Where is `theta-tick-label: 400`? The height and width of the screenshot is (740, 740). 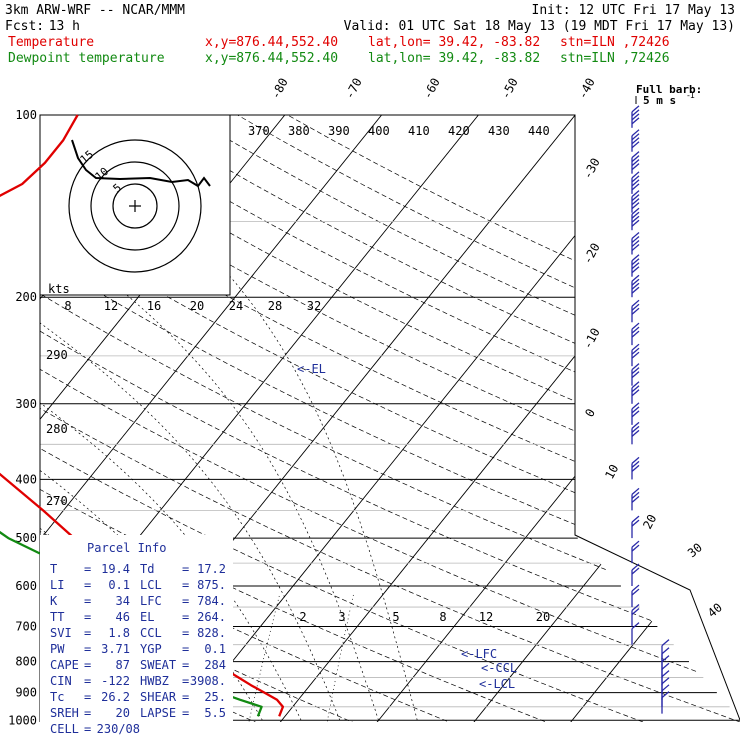 theta-tick-label: 400 is located at coordinates (379, 131).